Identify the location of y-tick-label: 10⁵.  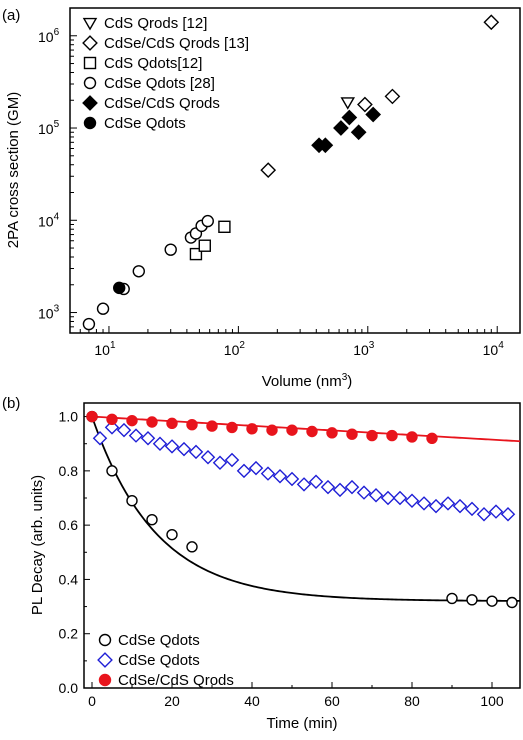
(49, 128).